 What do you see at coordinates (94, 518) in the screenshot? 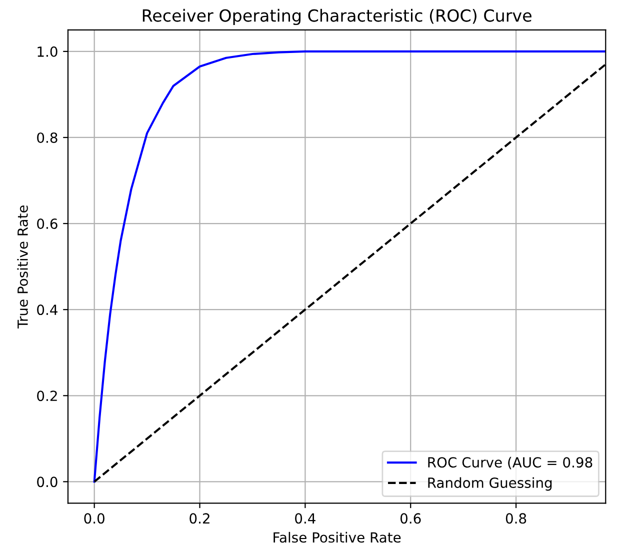
I see `x-tick-label: 0.0` at bounding box center [94, 518].